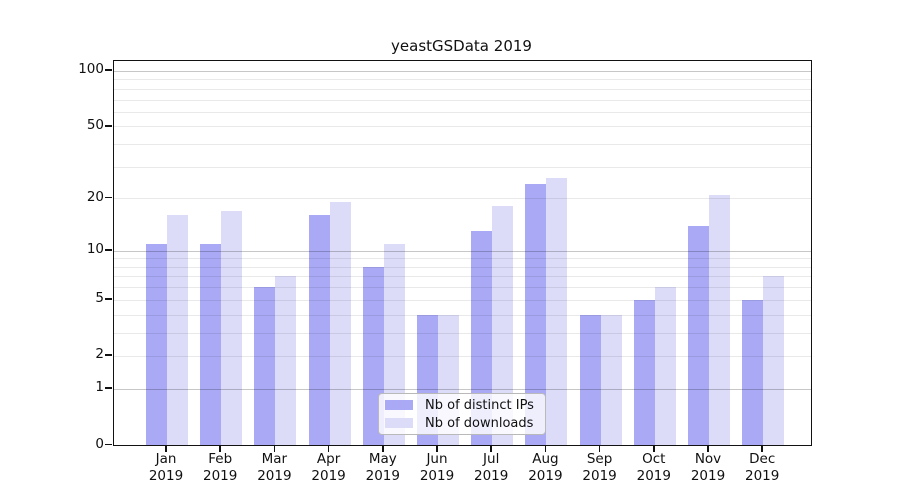  Describe the element at coordinates (166, 467) in the screenshot. I see `x-axis-tick-label: Jan 2019` at that location.